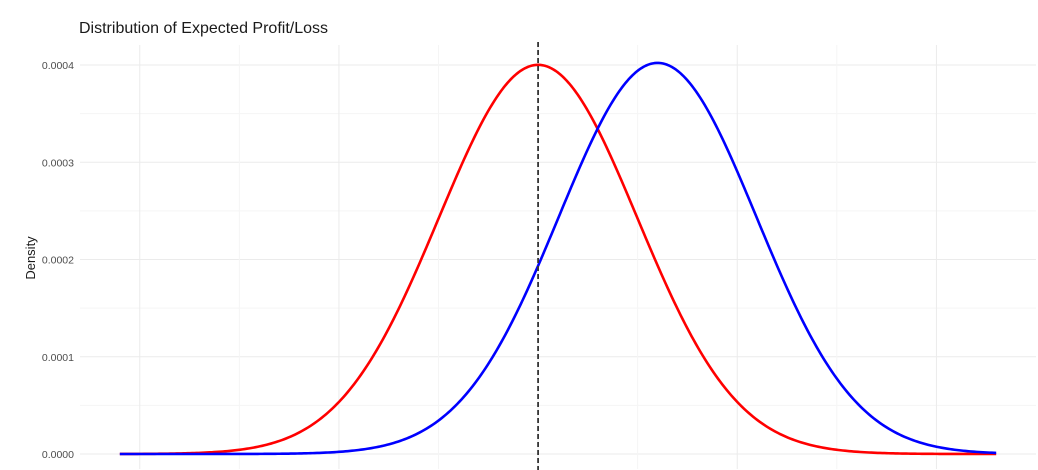  What do you see at coordinates (58, 163) in the screenshot?
I see `y-tick-label: 0.0003` at bounding box center [58, 163].